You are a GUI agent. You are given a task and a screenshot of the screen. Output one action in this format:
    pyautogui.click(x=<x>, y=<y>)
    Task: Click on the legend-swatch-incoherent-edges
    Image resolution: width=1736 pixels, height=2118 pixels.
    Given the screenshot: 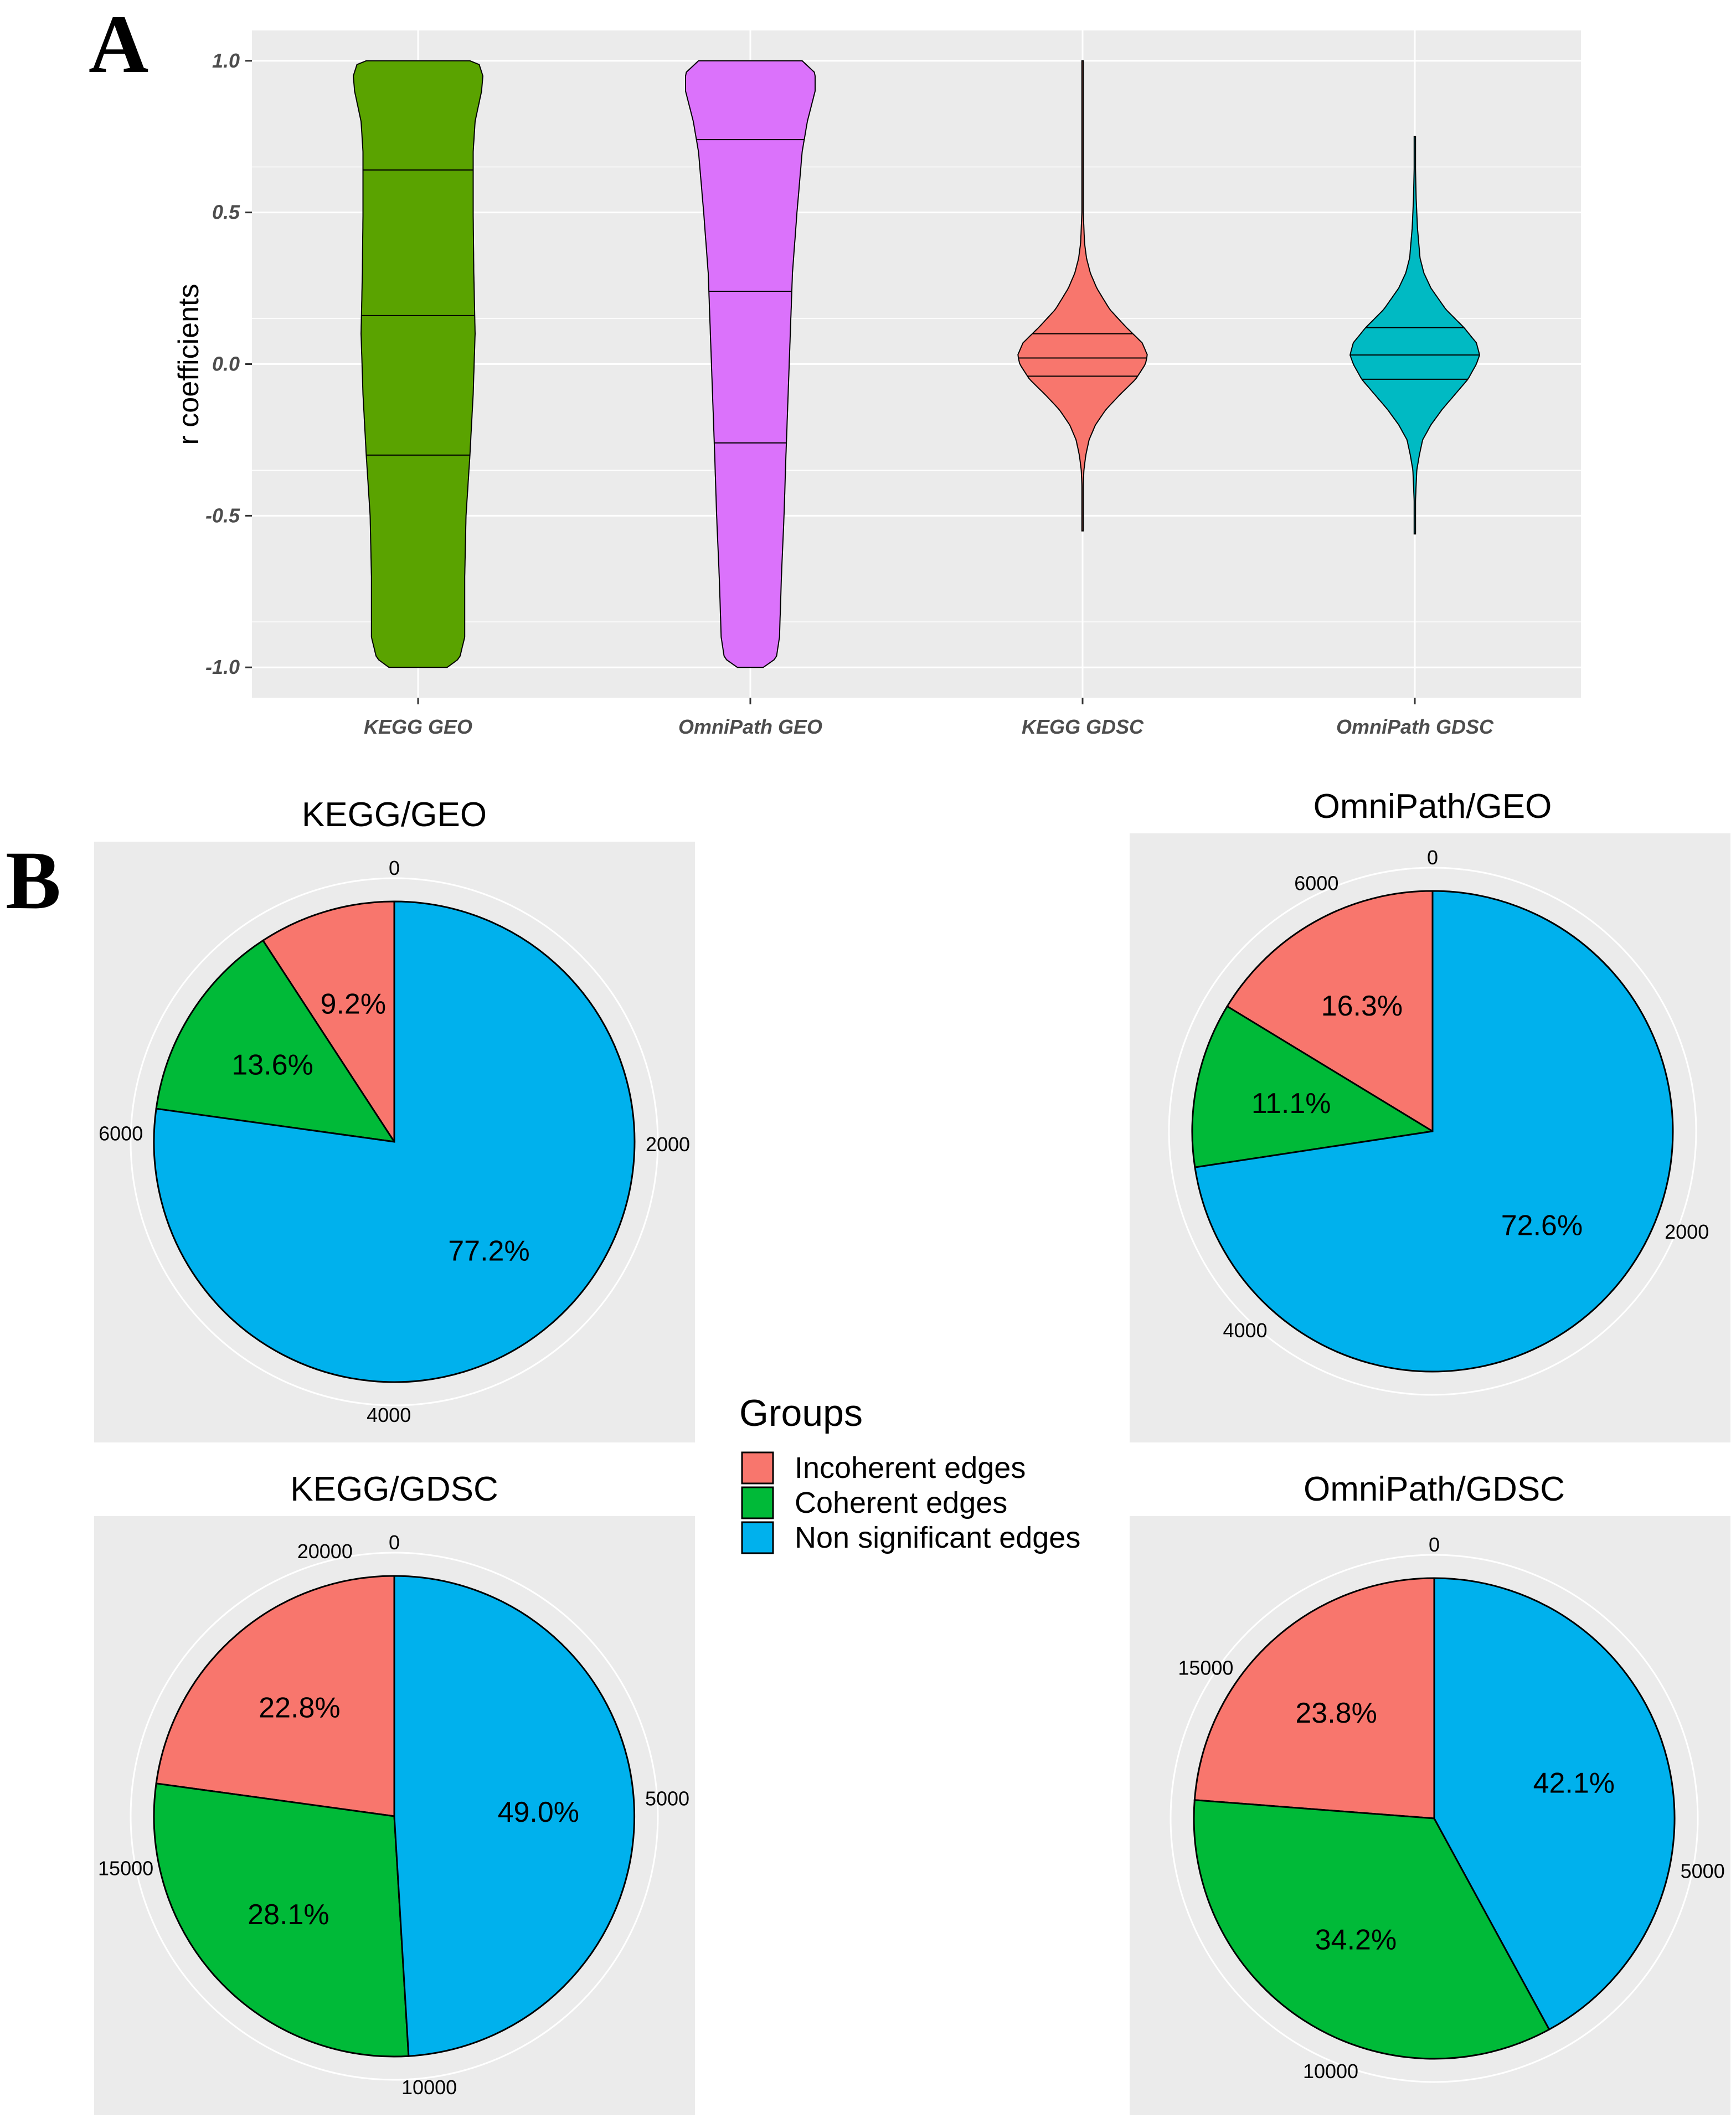 What is the action you would take?
    pyautogui.click(x=757, y=1468)
    